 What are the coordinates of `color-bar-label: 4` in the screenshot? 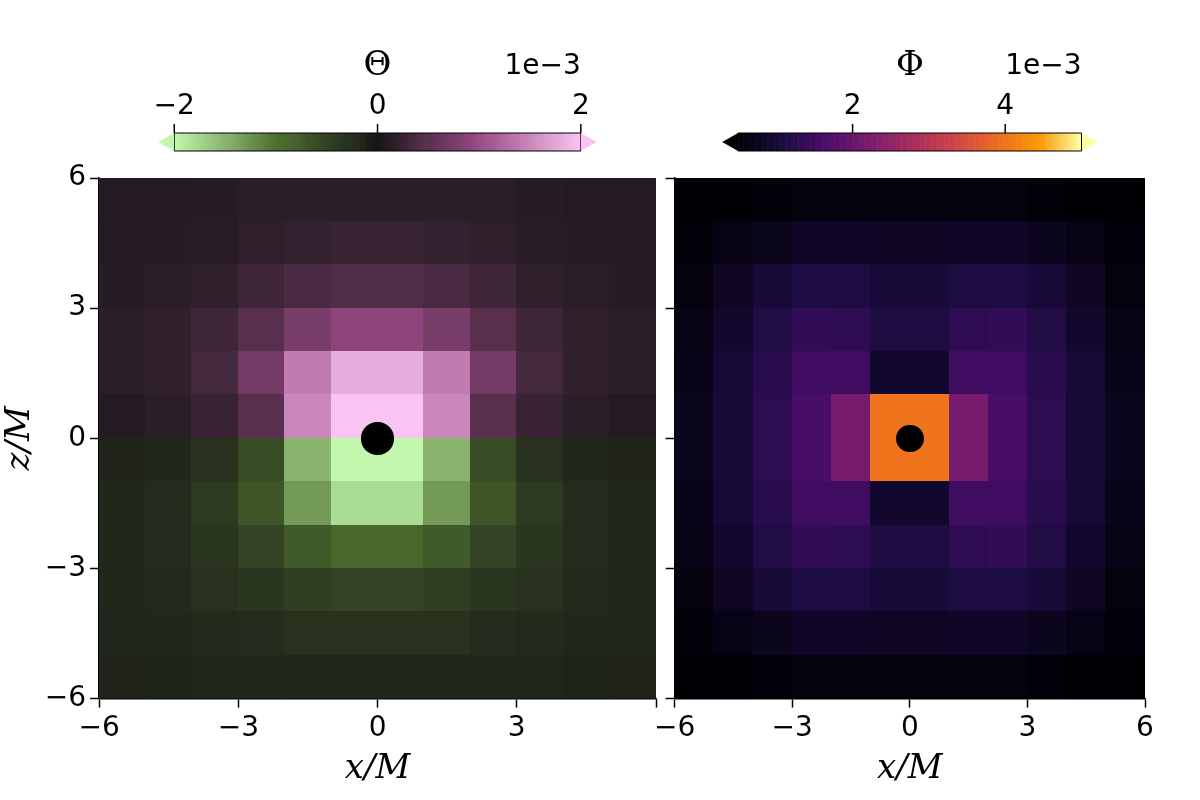 It's located at (1005, 105).